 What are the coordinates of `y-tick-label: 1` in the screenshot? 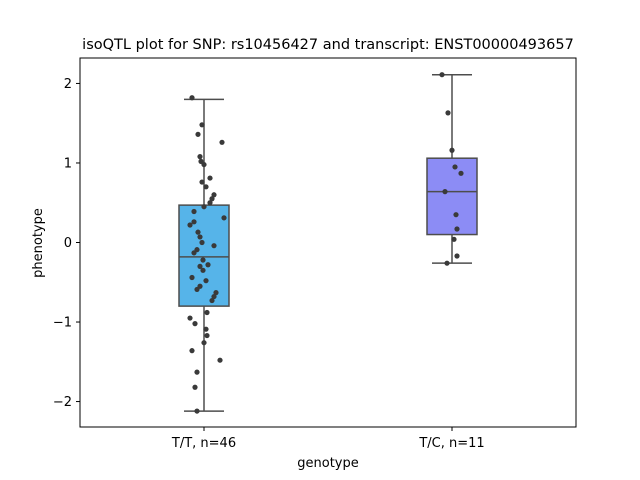 It's located at (68, 163).